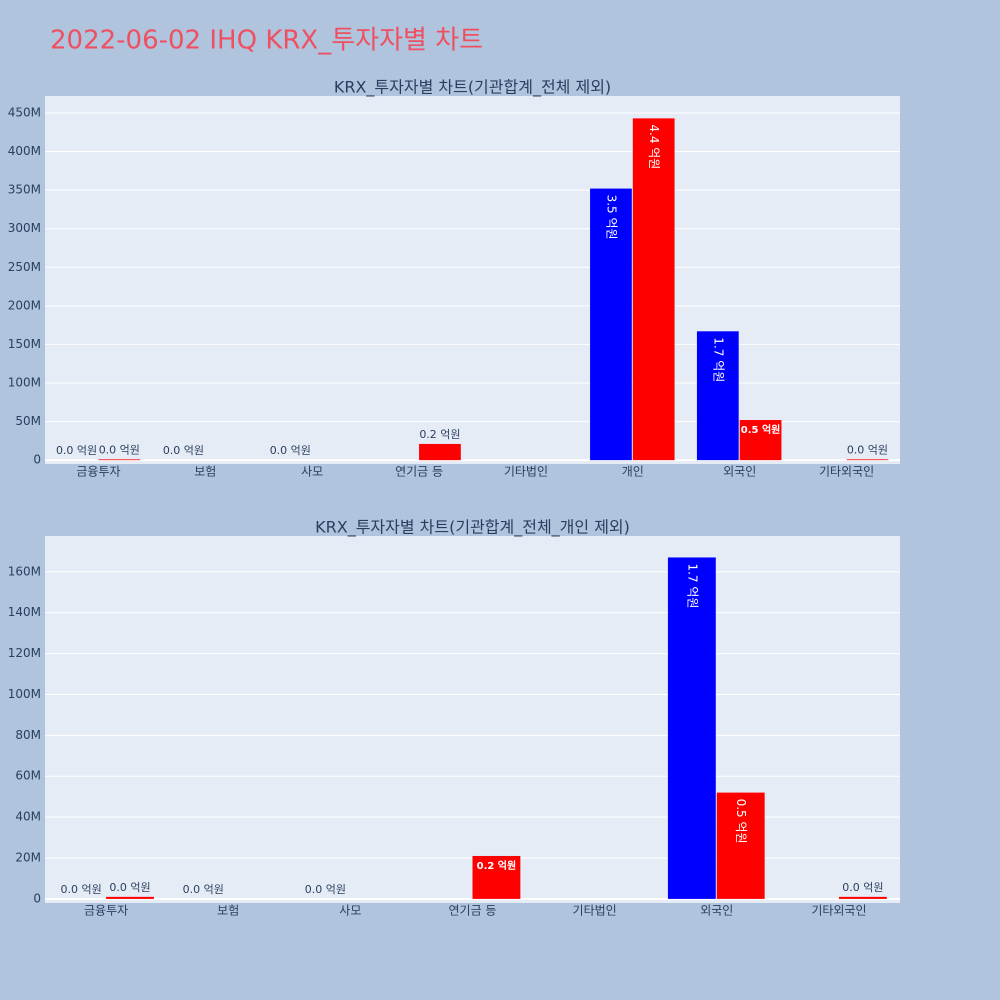  I want to click on y-tick-label: 150M, so click(24, 344).